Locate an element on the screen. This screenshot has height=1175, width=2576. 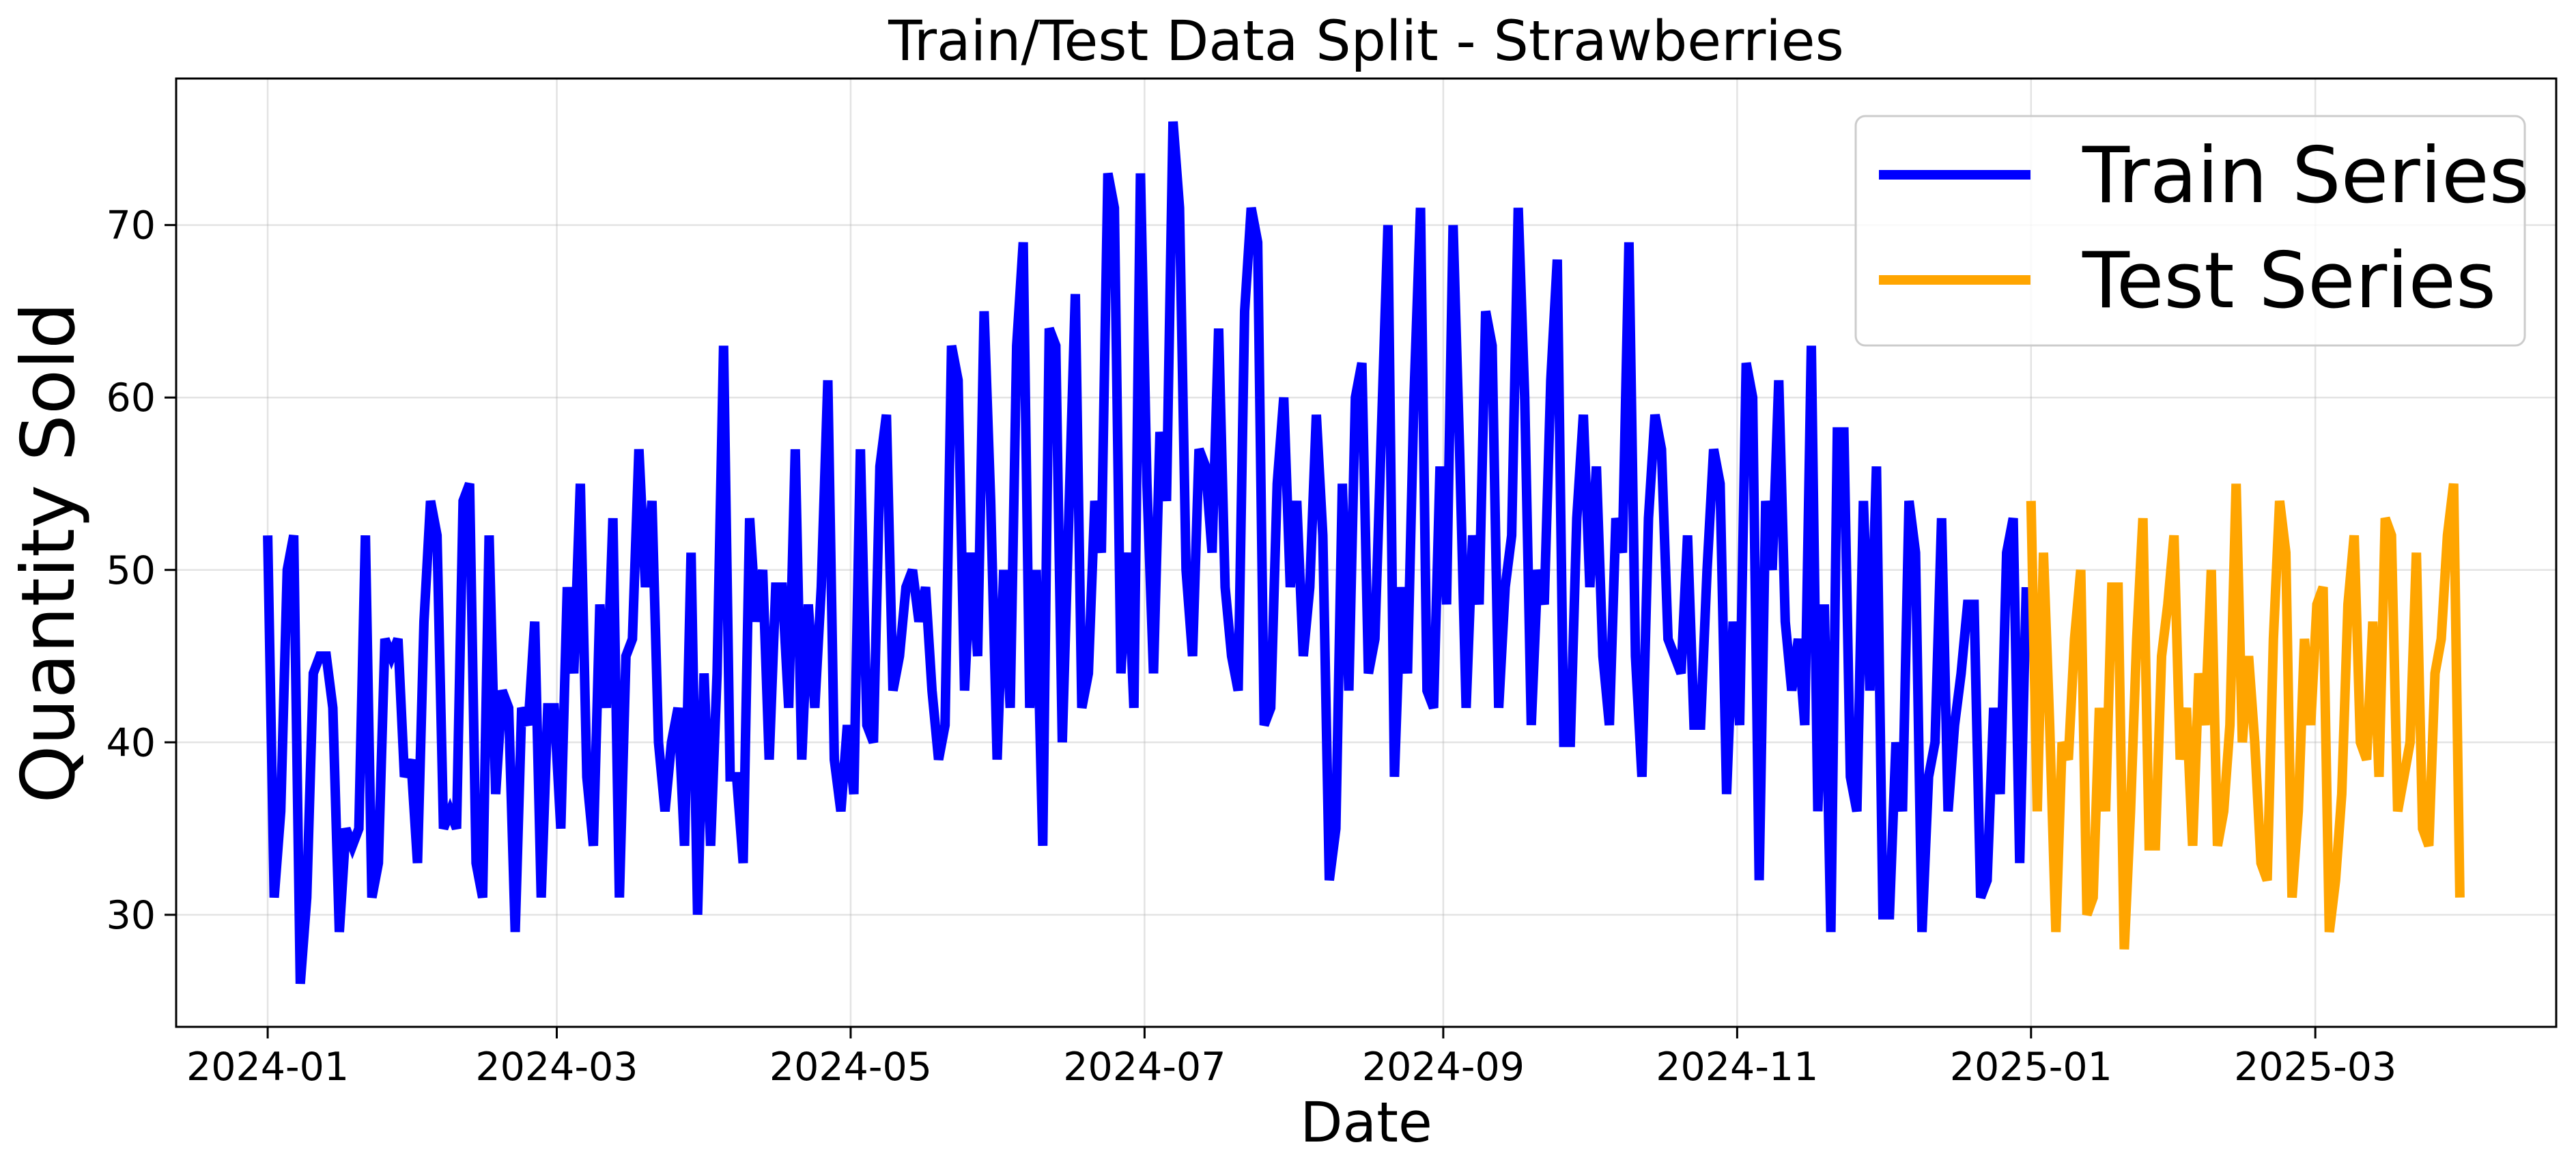
y-axis-label: Quantity Sold is located at coordinates (49, 552).